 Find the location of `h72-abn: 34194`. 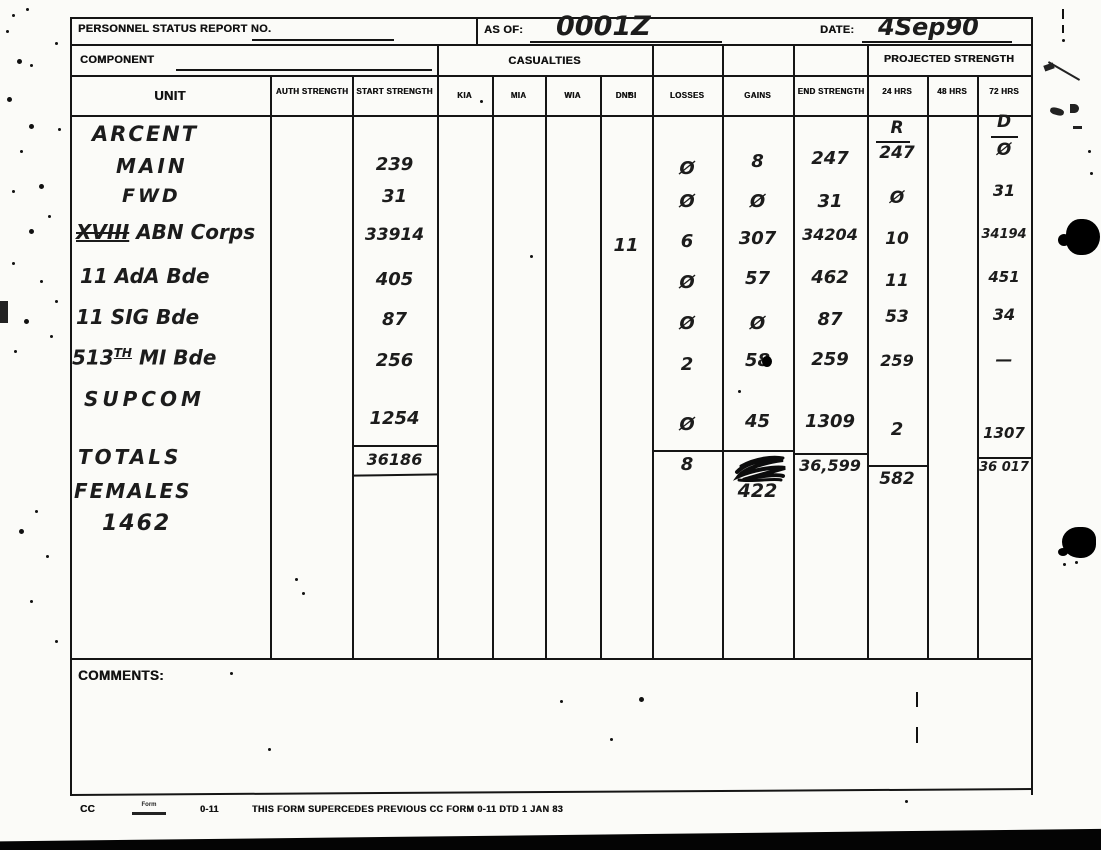

h72-abn: 34194 is located at coordinates (1004, 234).